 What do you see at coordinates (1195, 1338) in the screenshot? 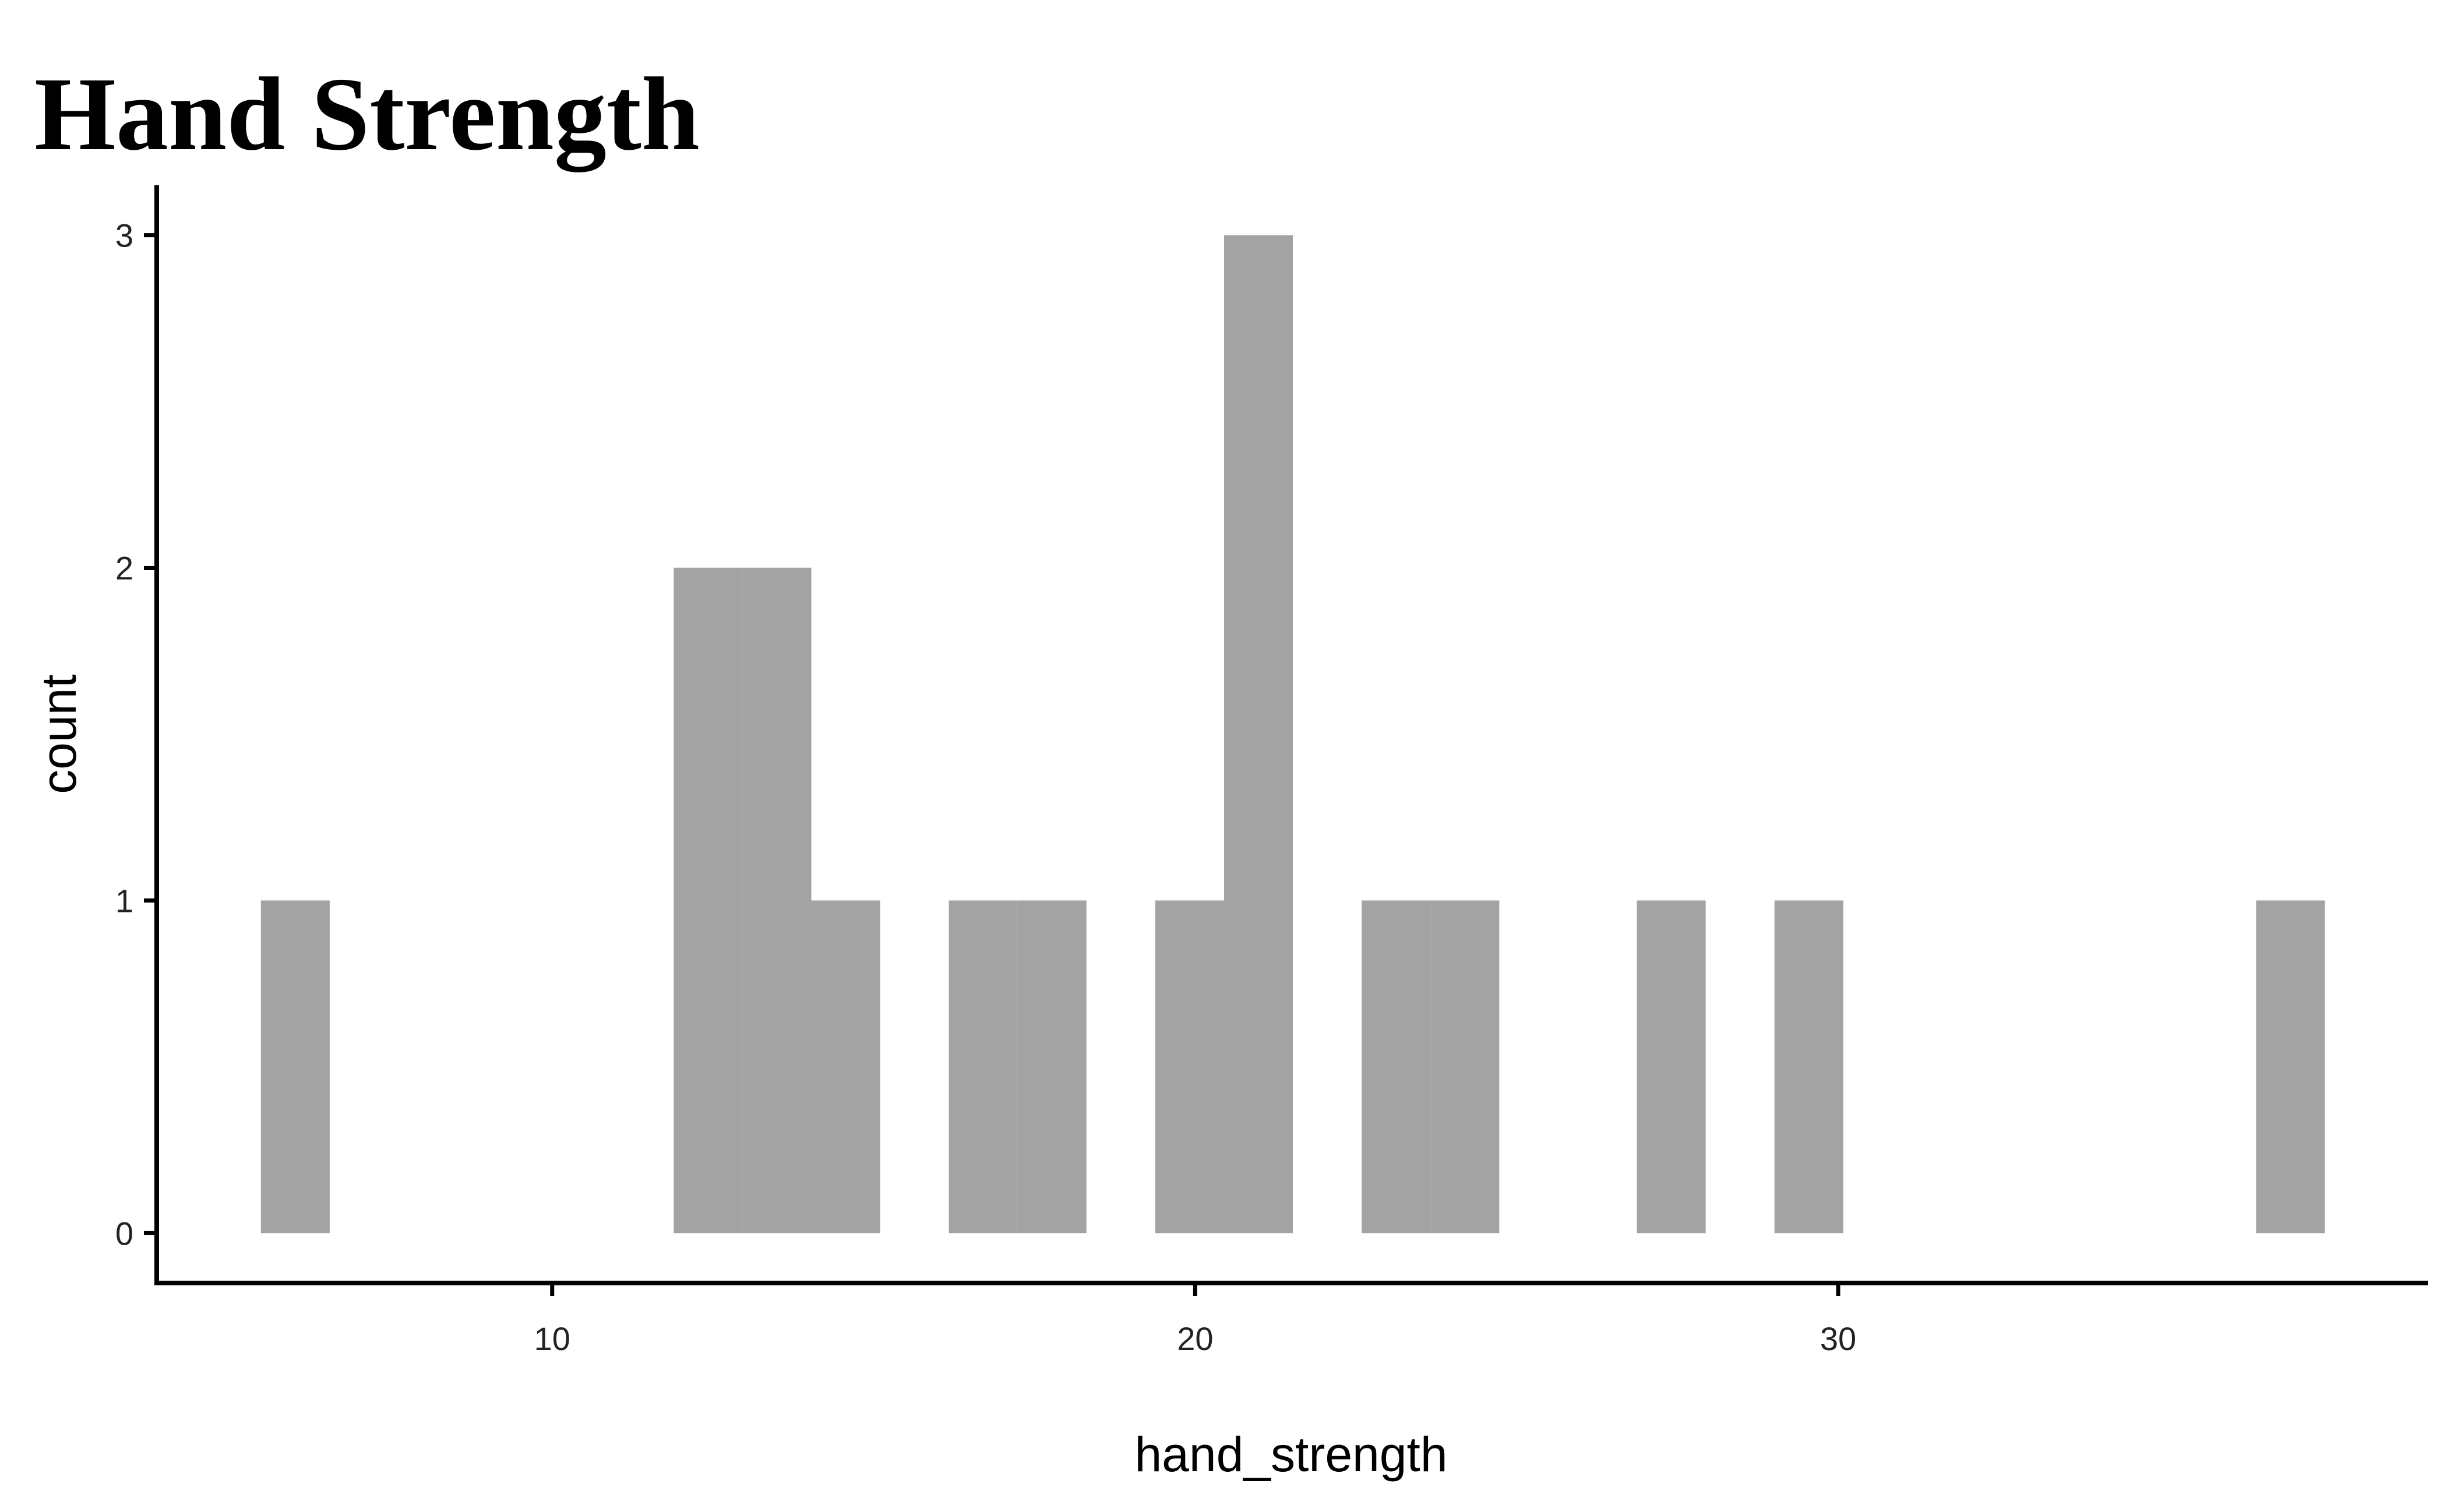
I see `x-tick-label: 20` at bounding box center [1195, 1338].